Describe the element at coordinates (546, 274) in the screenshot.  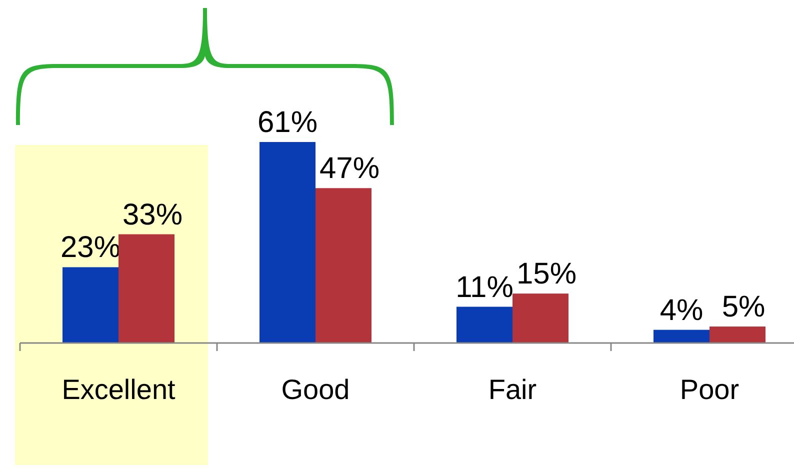
I see `data-label: 15%` at that location.